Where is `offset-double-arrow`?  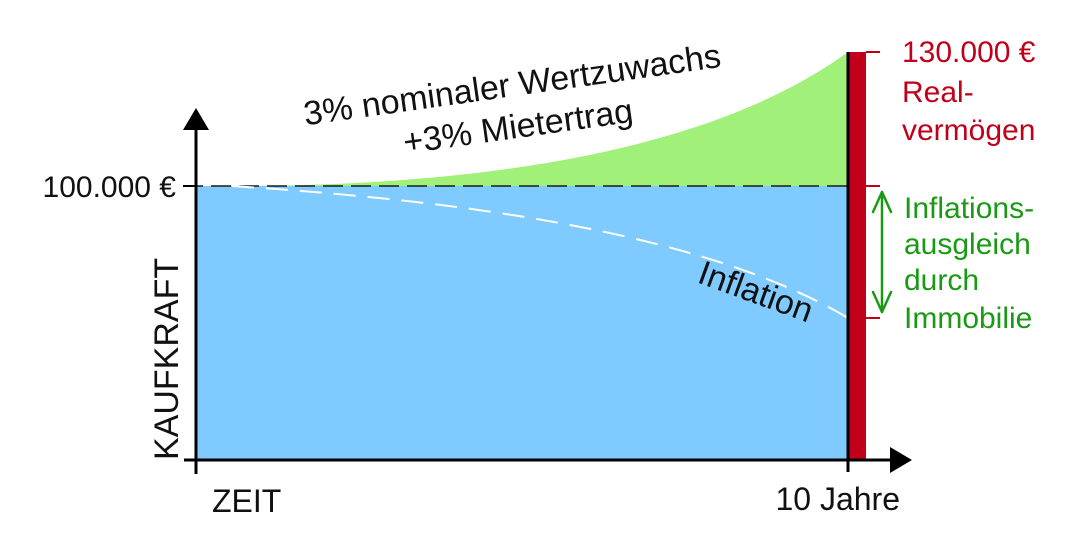 offset-double-arrow is located at coordinates (882, 252).